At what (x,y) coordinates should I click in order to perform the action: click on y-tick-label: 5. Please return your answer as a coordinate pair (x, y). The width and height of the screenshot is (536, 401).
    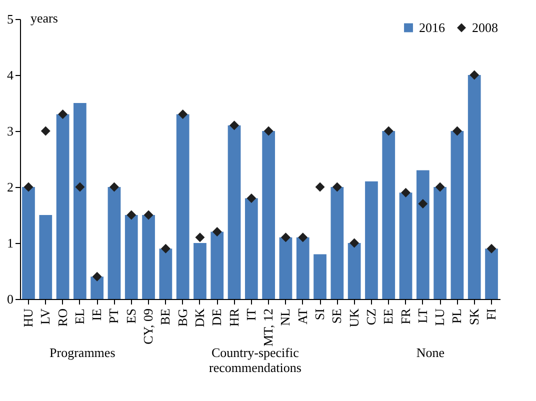
    Looking at the image, I should click on (10, 19).